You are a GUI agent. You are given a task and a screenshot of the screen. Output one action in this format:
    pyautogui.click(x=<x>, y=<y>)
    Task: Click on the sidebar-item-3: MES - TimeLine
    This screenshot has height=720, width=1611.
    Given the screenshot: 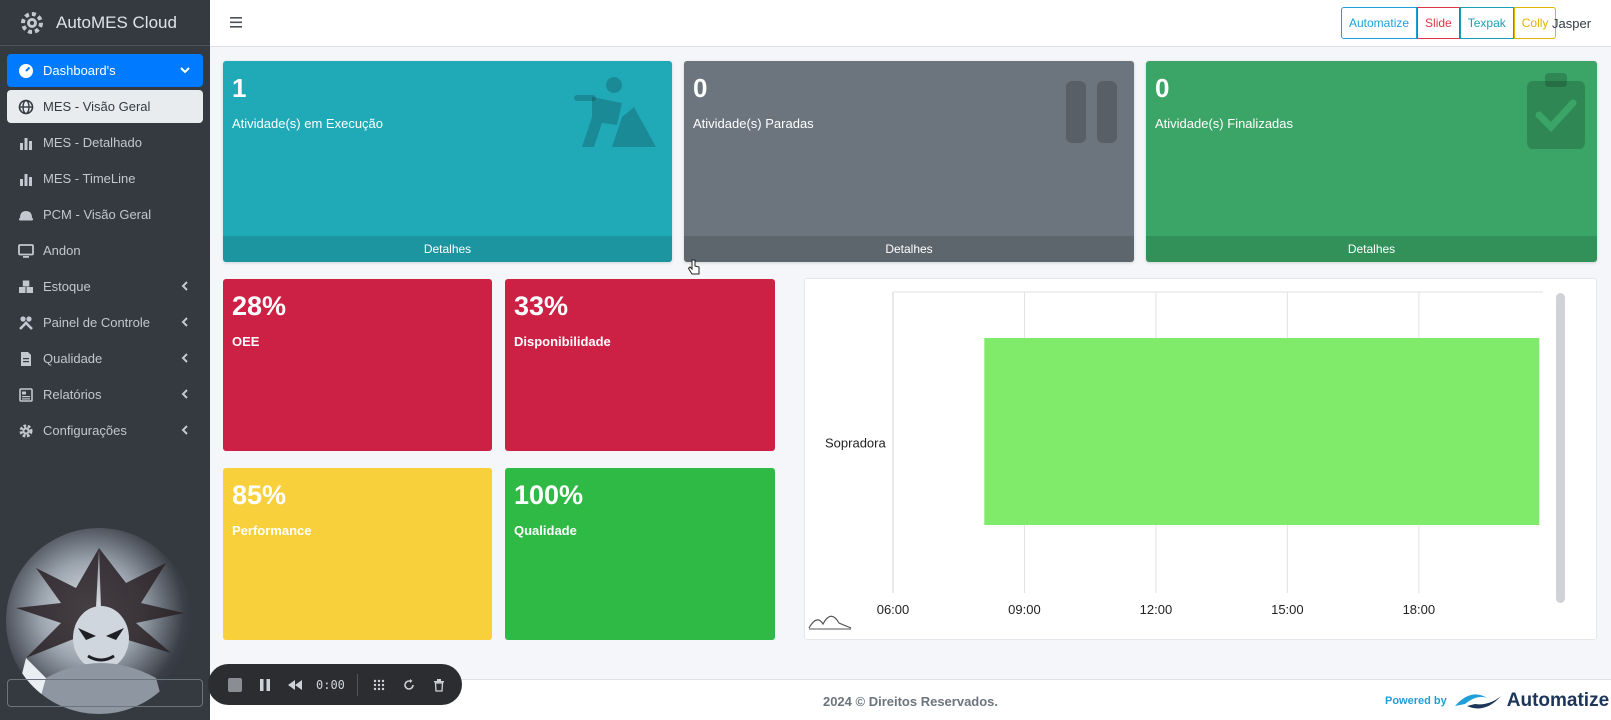 What is the action you would take?
    pyautogui.click(x=105, y=178)
    